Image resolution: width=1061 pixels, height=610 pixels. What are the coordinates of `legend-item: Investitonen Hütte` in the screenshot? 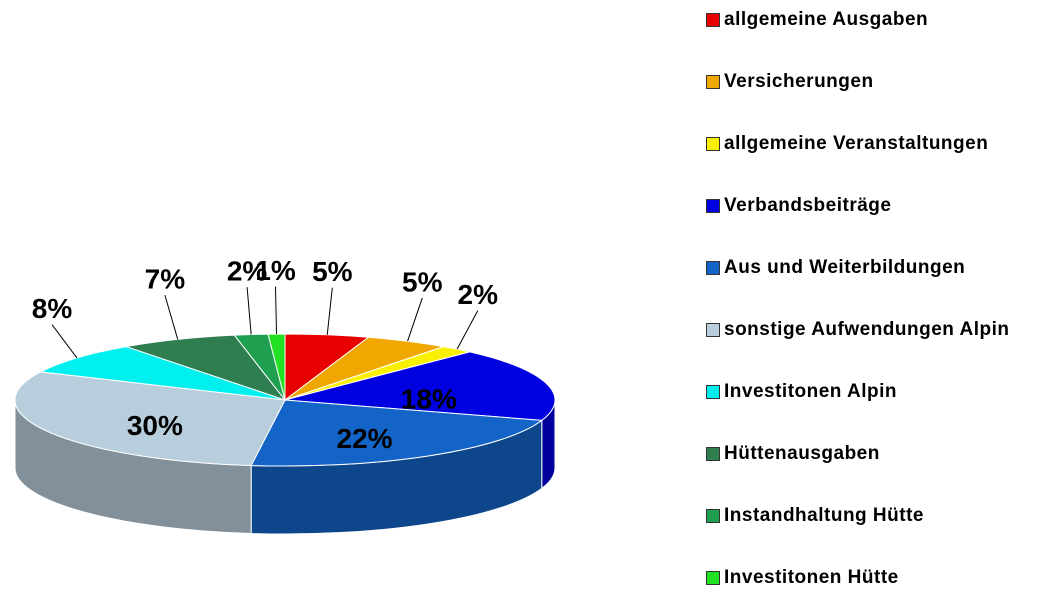 It's located at (876, 588).